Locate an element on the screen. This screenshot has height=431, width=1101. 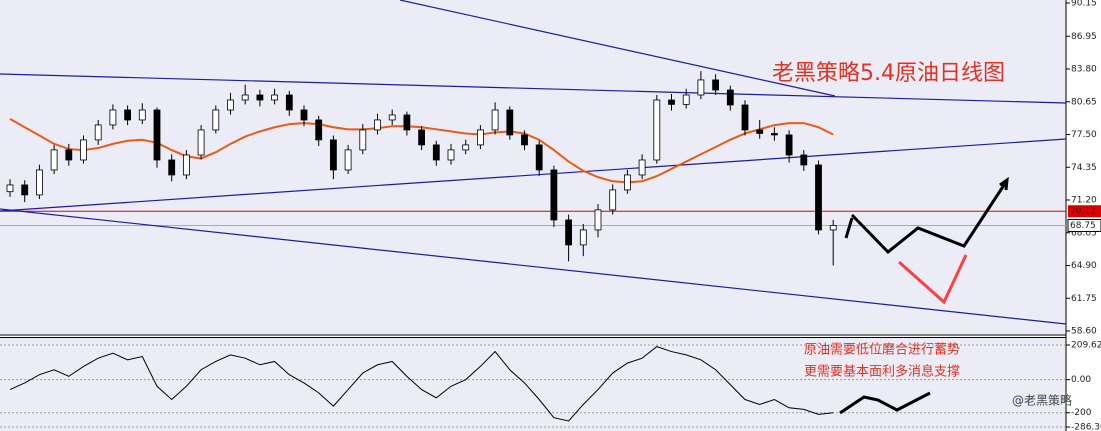
arrow-head is located at coordinates (1004, 183).